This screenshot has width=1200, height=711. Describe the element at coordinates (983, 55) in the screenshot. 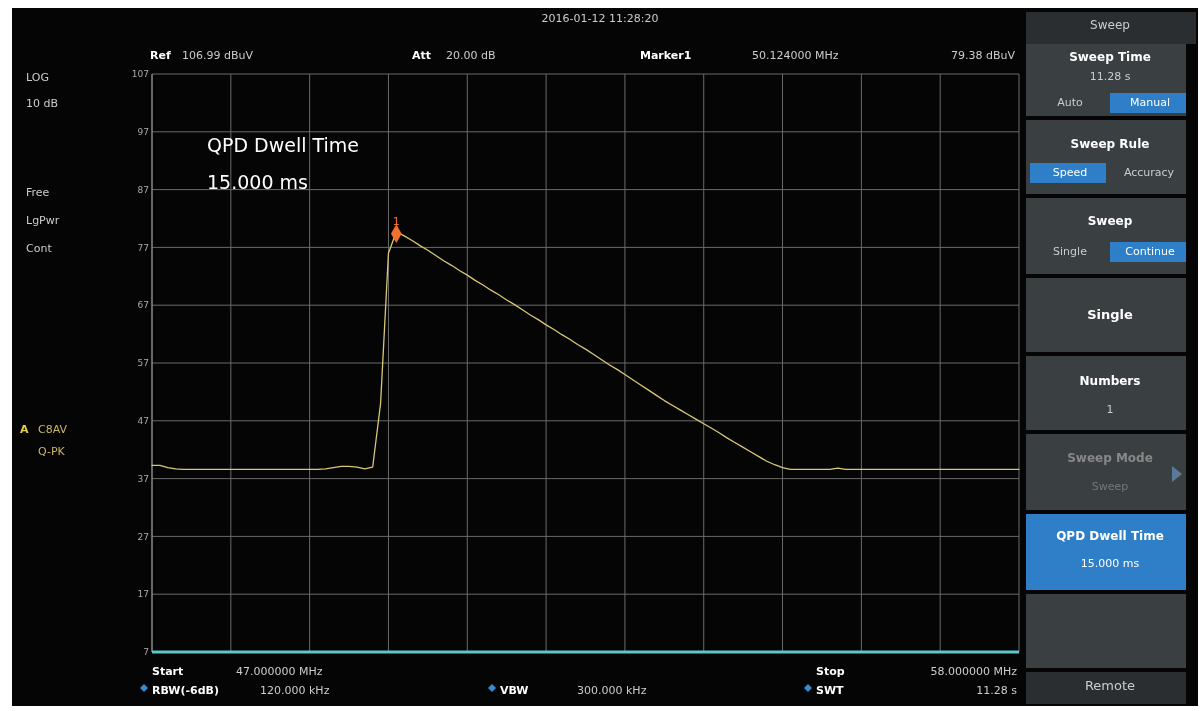

I see `text: 79.38 dBuV` at that location.